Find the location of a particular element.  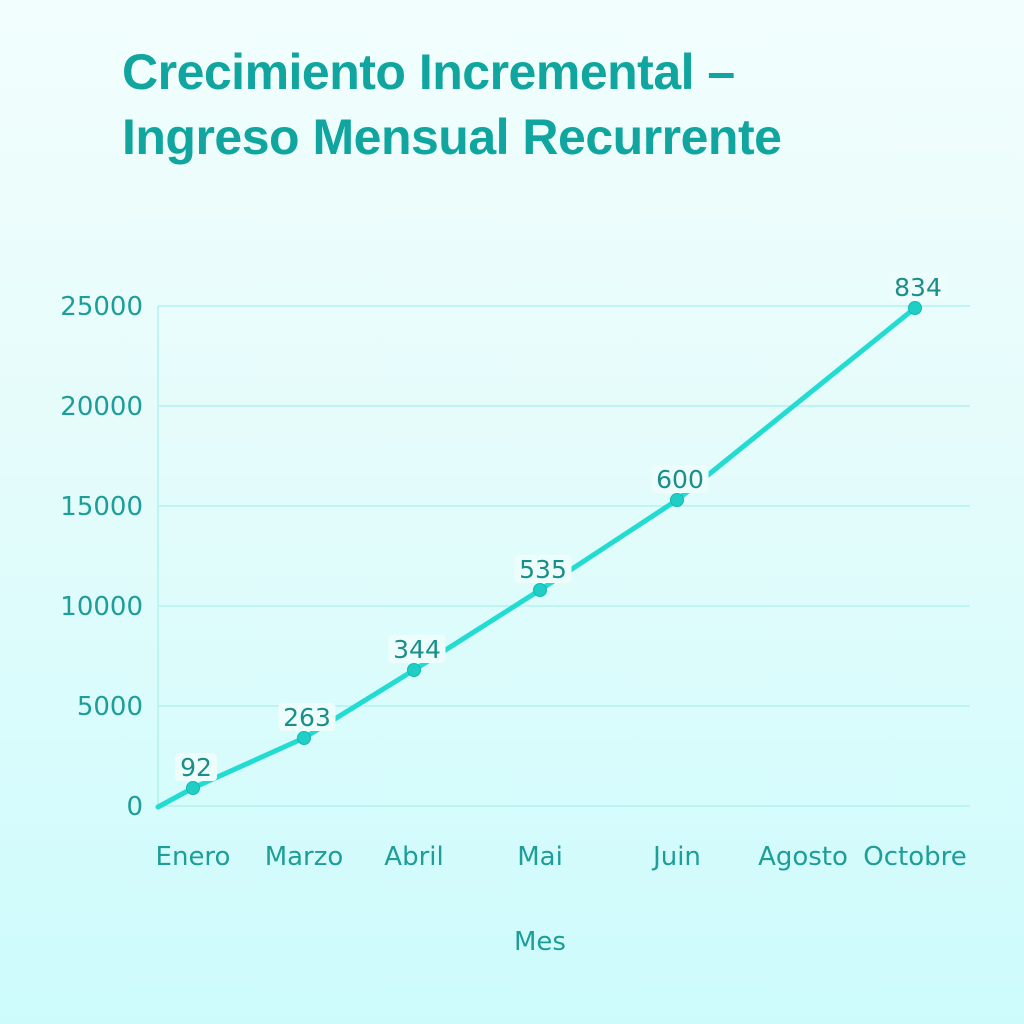

x-tick-label: Octobre is located at coordinates (914, 857).